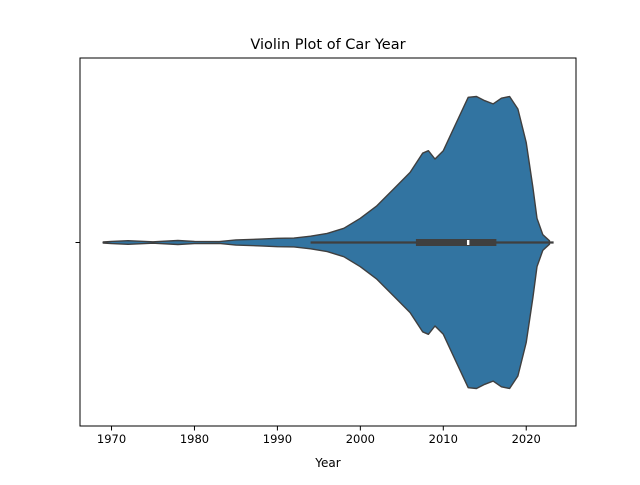  I want to click on x-tick-label: 2020, so click(526, 439).